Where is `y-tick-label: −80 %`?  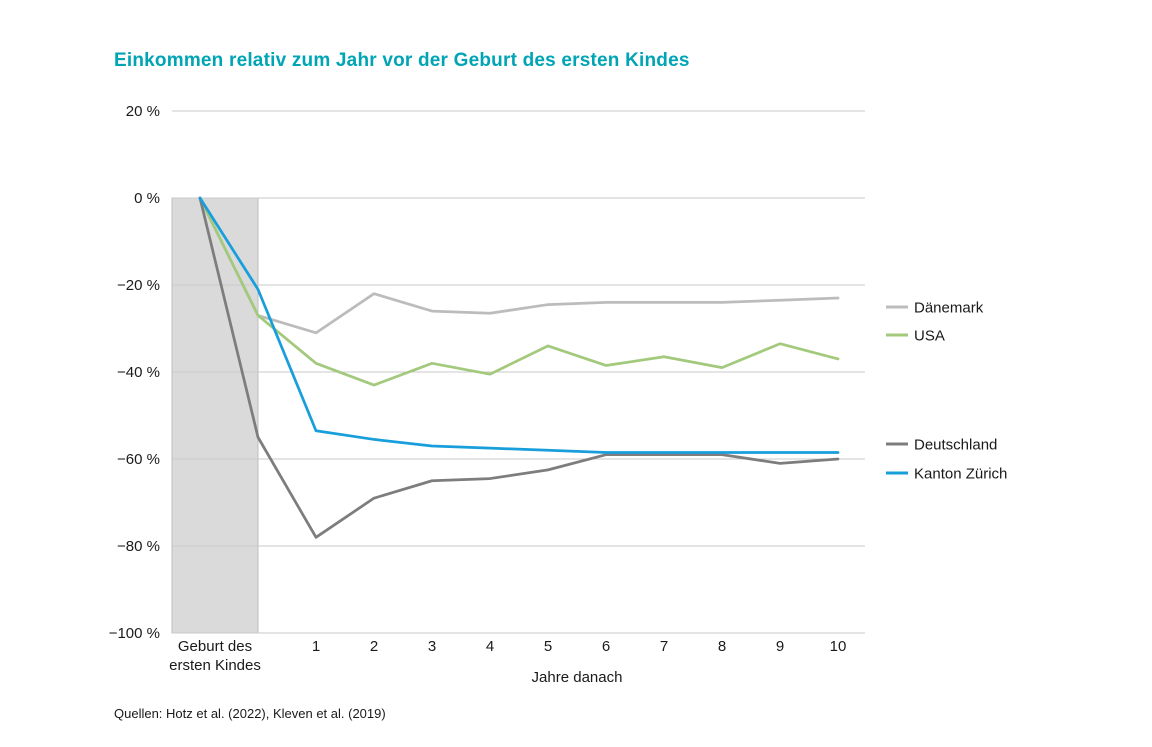 y-tick-label: −80 % is located at coordinates (138, 546).